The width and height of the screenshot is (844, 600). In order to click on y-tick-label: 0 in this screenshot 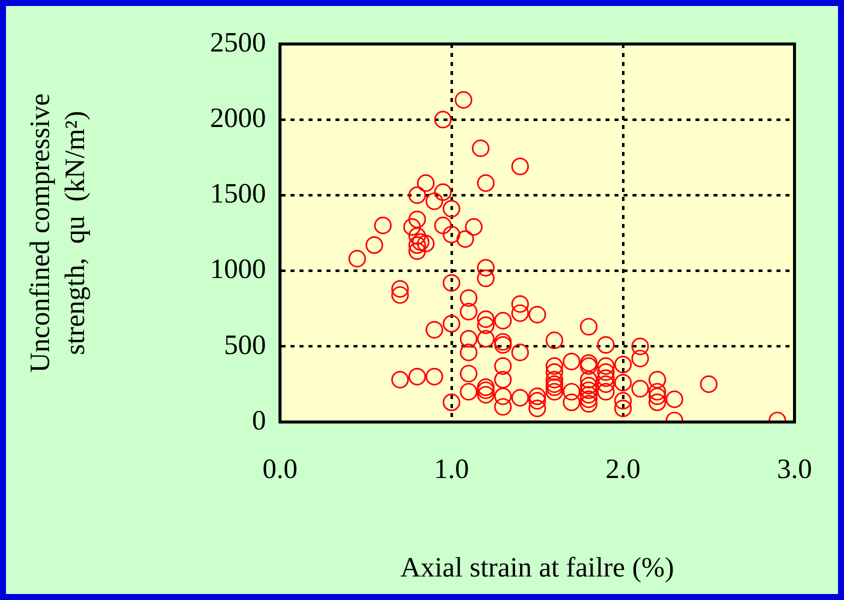, I will do `click(259, 420)`.